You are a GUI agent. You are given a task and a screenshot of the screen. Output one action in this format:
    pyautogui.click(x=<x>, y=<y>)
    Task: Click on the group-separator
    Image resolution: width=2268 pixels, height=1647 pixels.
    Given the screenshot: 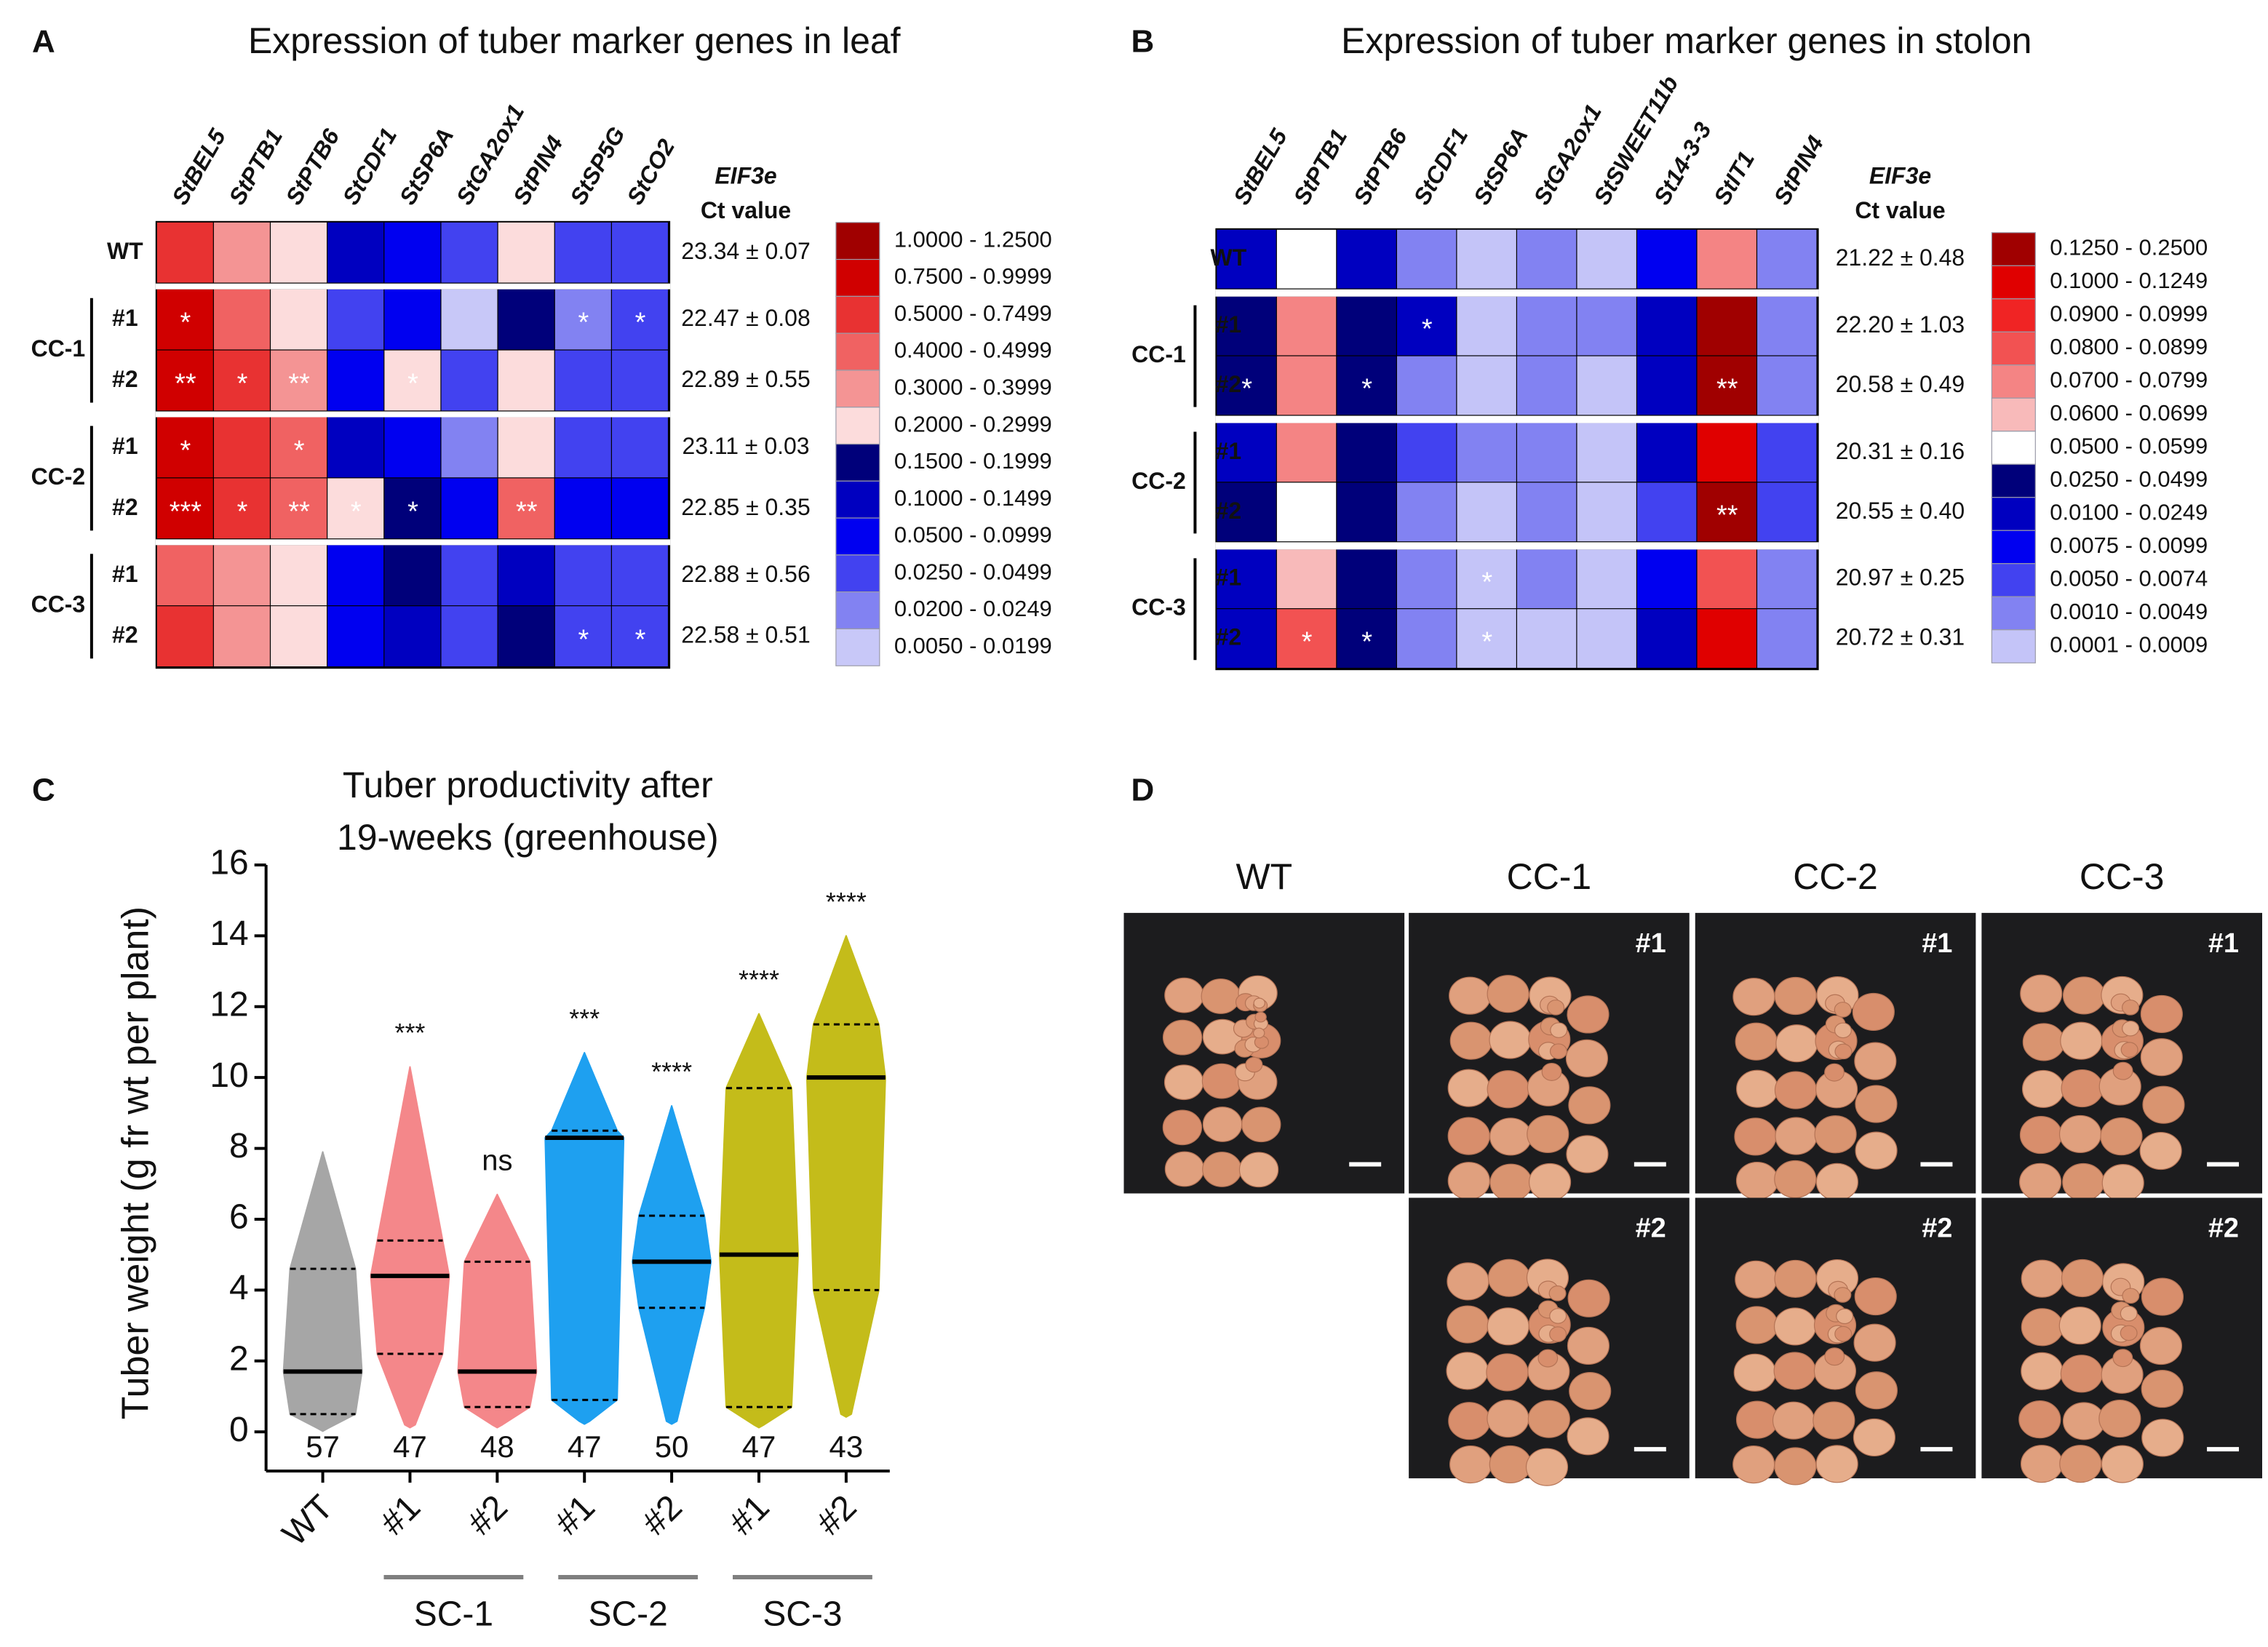 What is the action you would take?
    pyautogui.click(x=413, y=414)
    